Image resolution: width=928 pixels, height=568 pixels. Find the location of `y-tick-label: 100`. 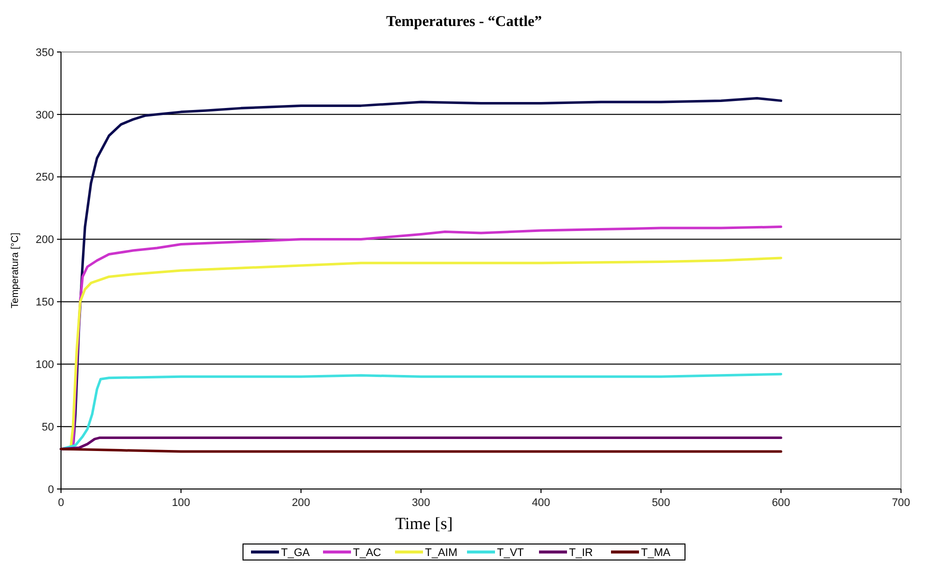

y-tick-label: 100 is located at coordinates (45, 364).